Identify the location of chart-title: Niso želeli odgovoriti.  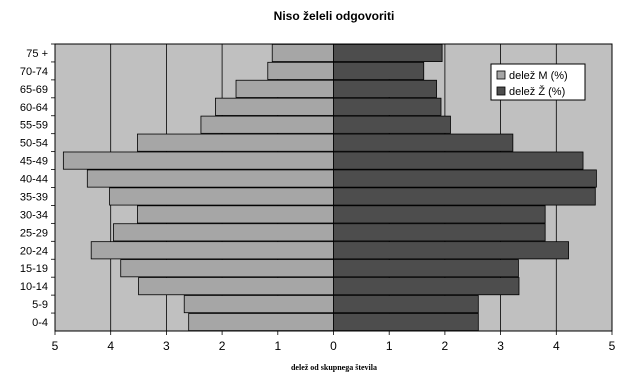
(334, 16).